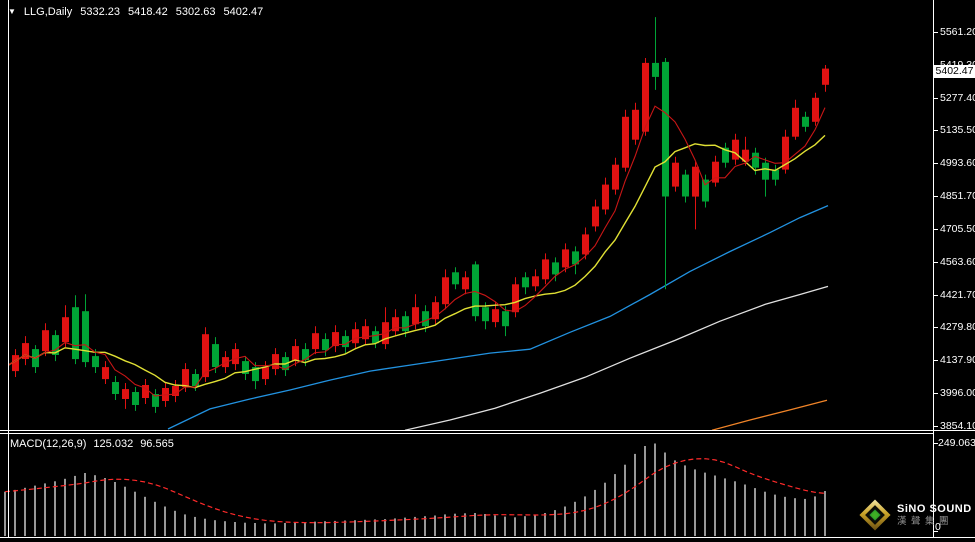  Describe the element at coordinates (957, 229) in the screenshot. I see `price-tick-label: 4705.50` at that location.